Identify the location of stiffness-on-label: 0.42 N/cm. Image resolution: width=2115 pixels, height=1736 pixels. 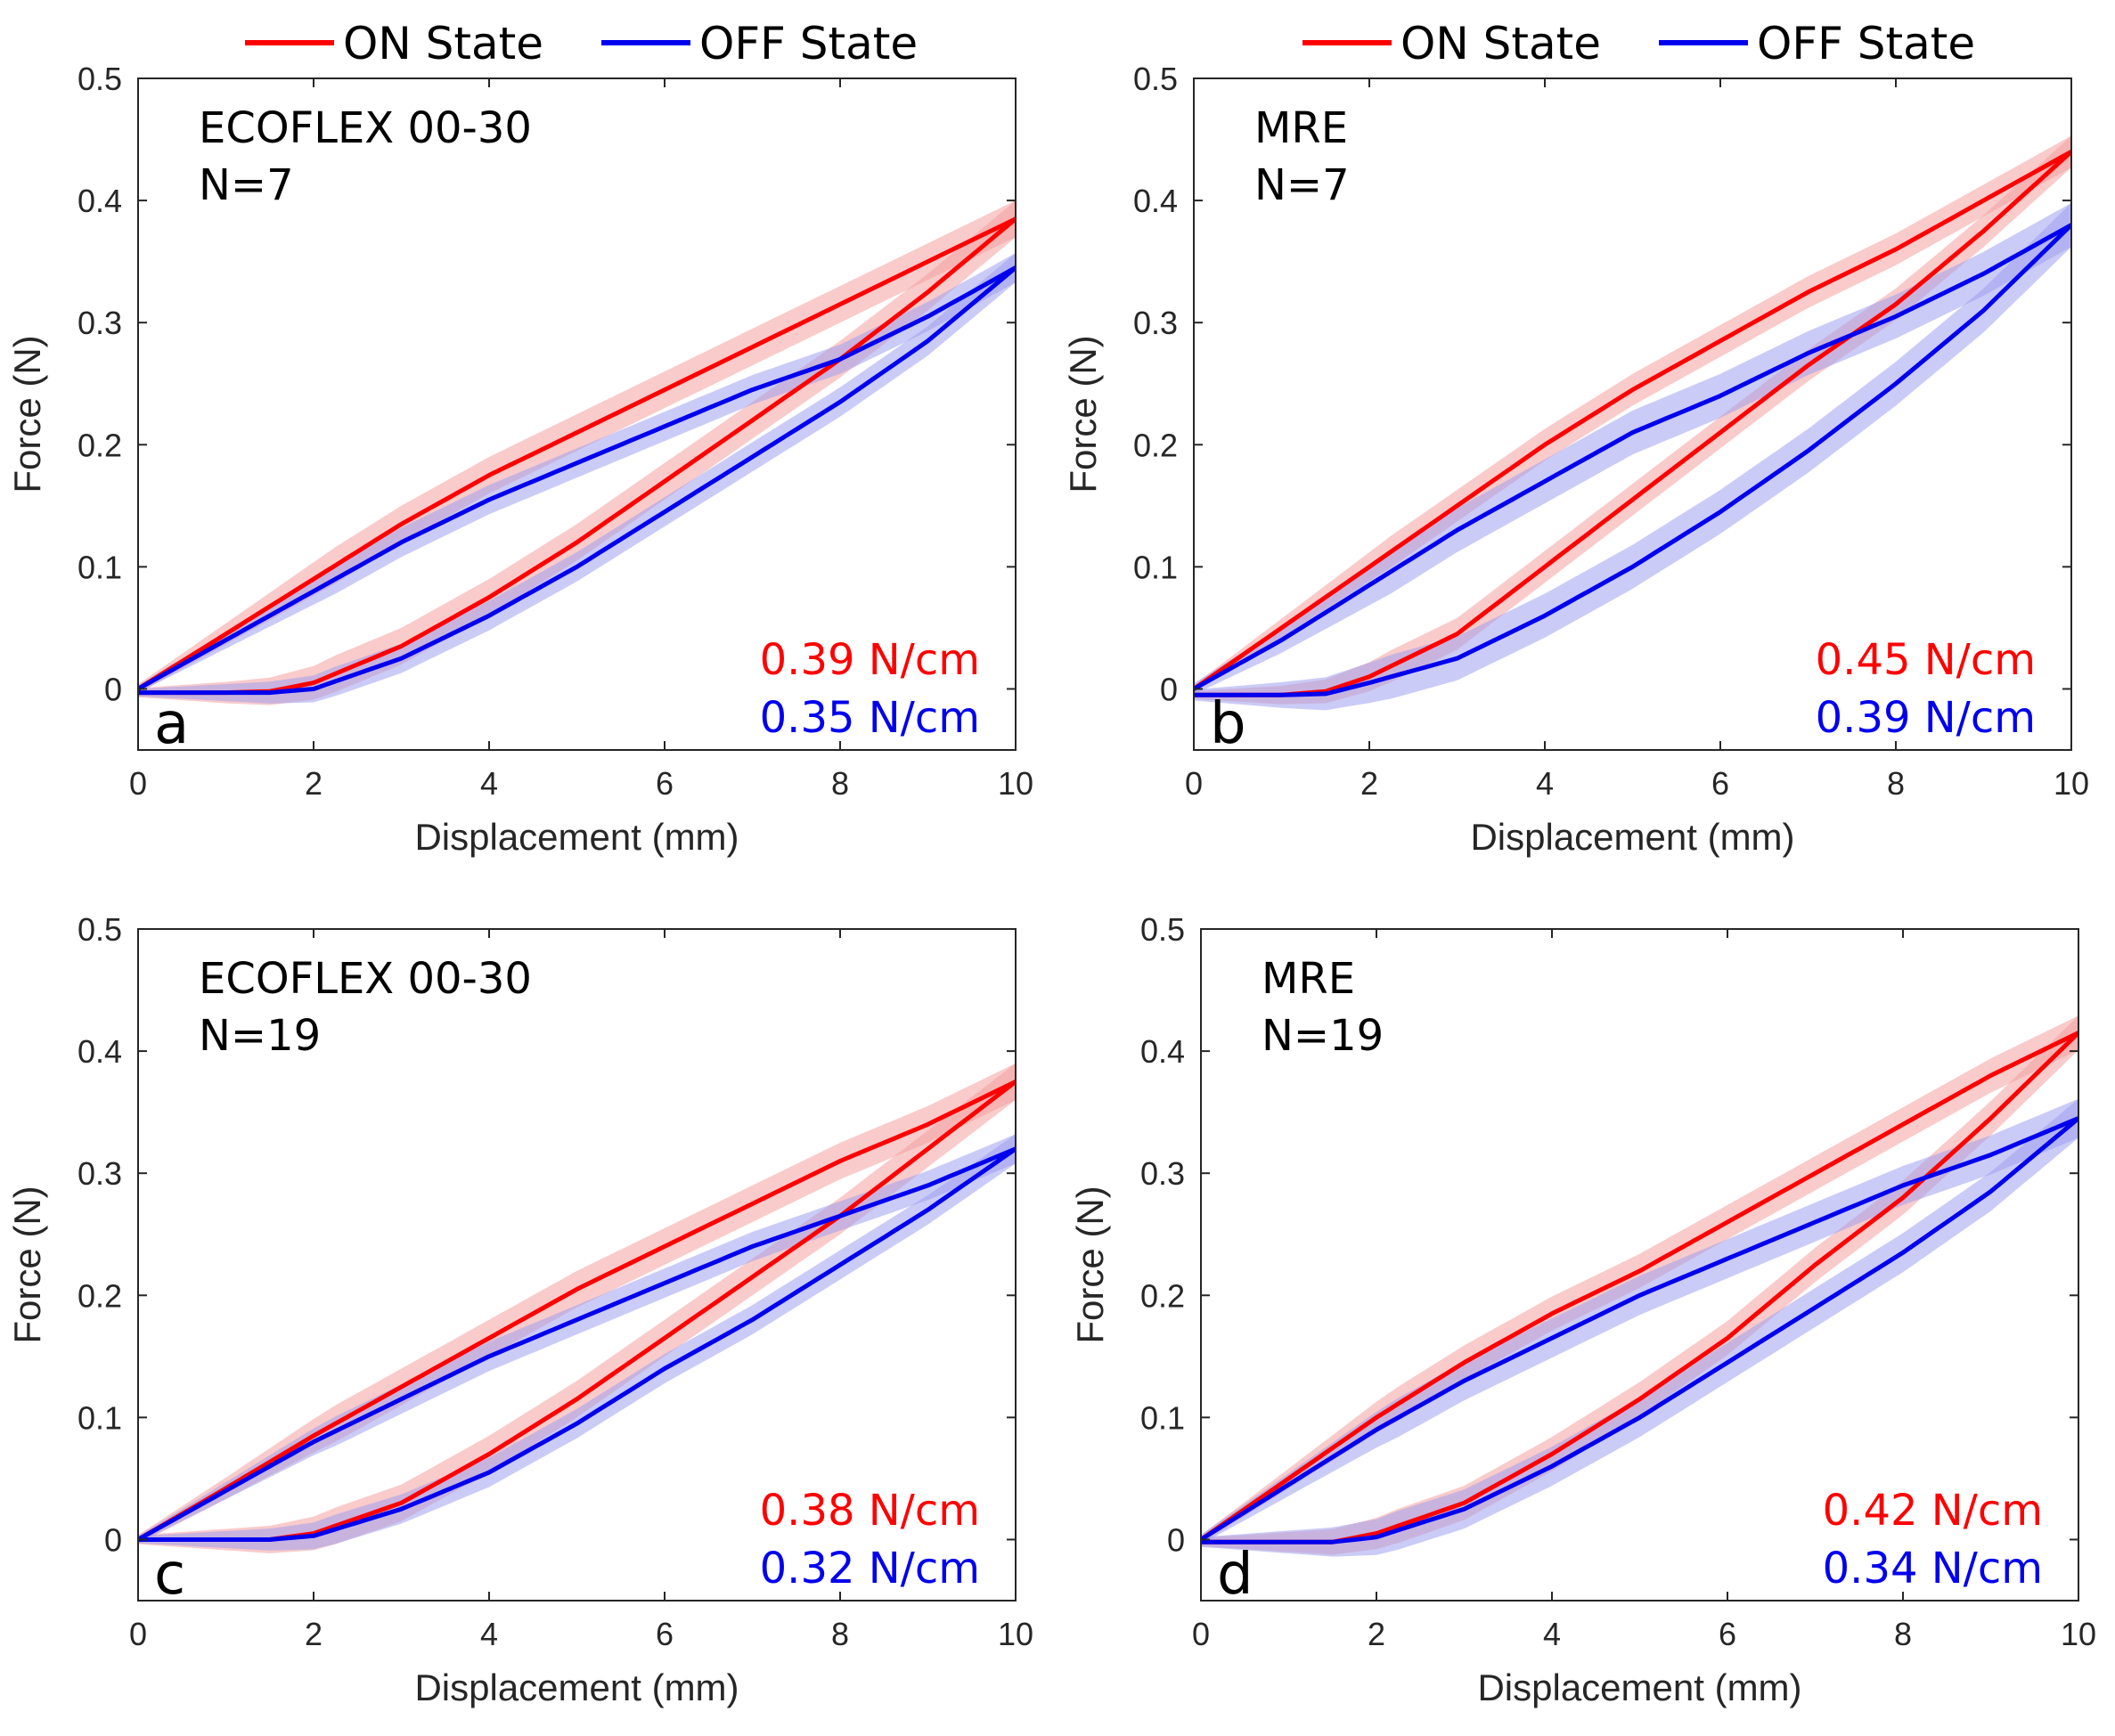
(1933, 1511).